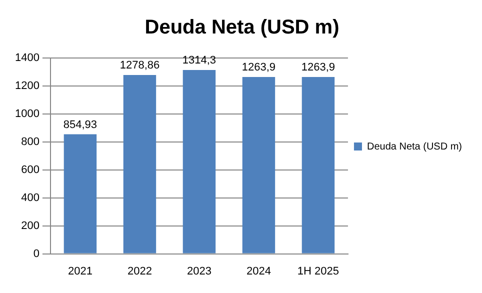  Describe the element at coordinates (30, 226) in the screenshot. I see `y-tick-label: 200` at that location.